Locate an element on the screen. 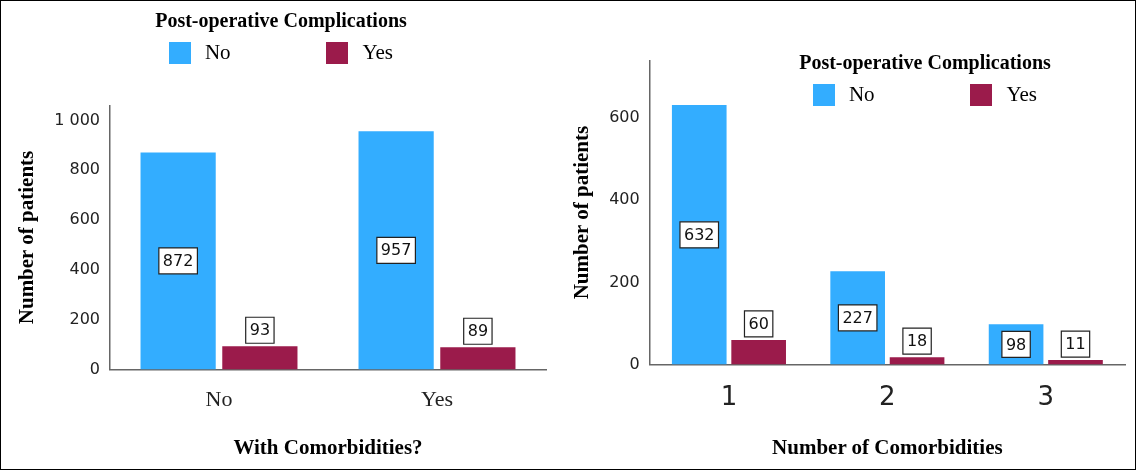 The width and height of the screenshot is (1136, 470). data-label: 98 is located at coordinates (1016, 344).